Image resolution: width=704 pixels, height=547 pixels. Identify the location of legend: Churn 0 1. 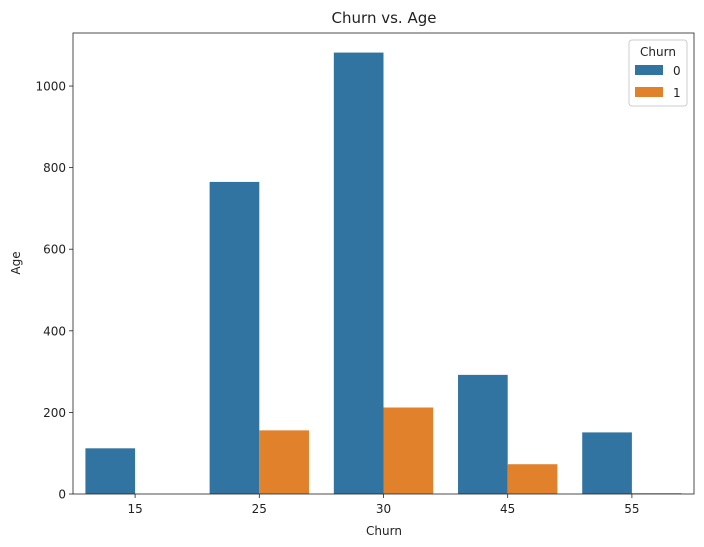
(658, 73).